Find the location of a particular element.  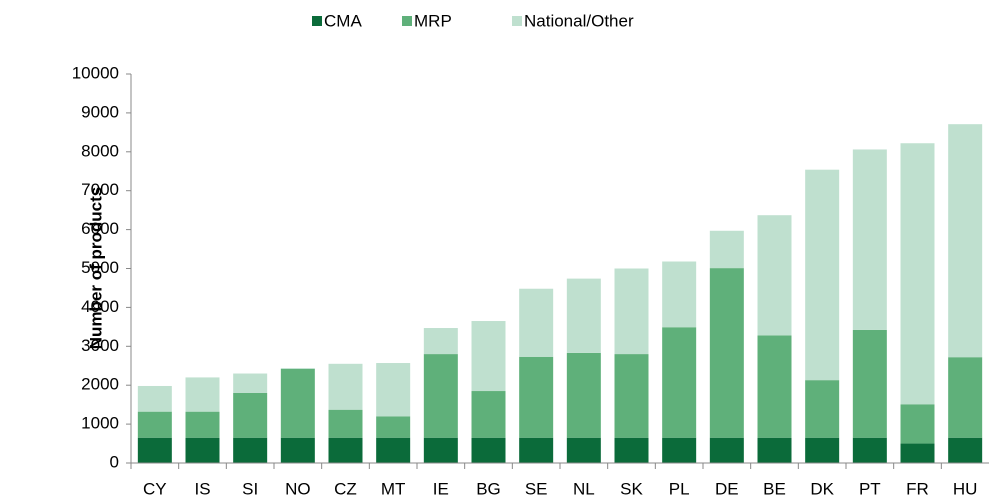

y-tick-label: 8000 is located at coordinates (100, 150).